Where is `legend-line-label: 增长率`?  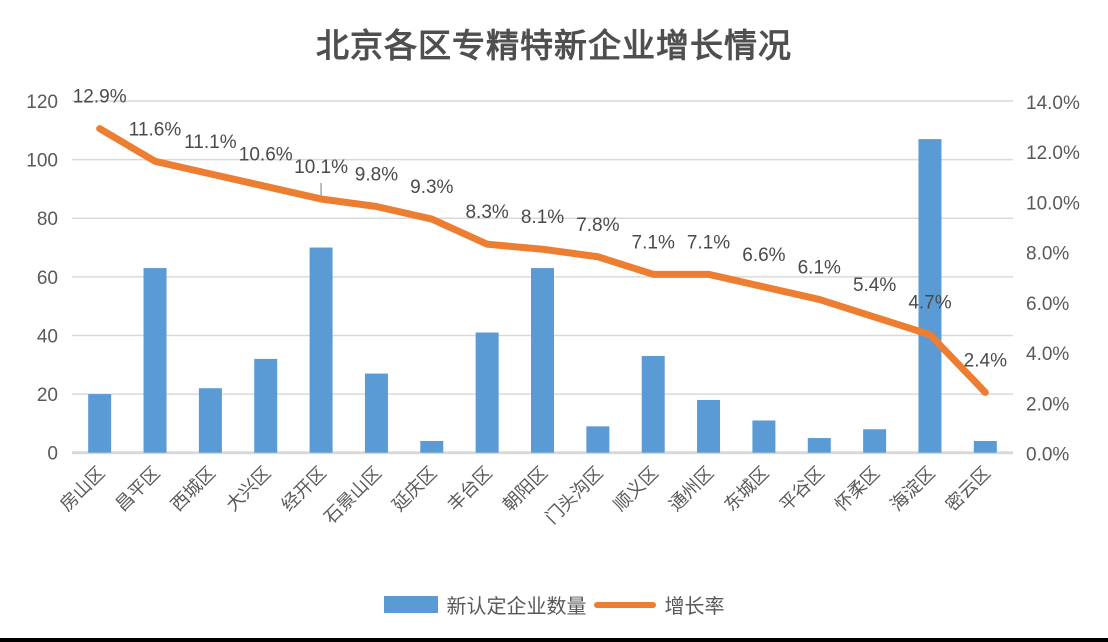 legend-line-label: 增长率 is located at coordinates (694, 607).